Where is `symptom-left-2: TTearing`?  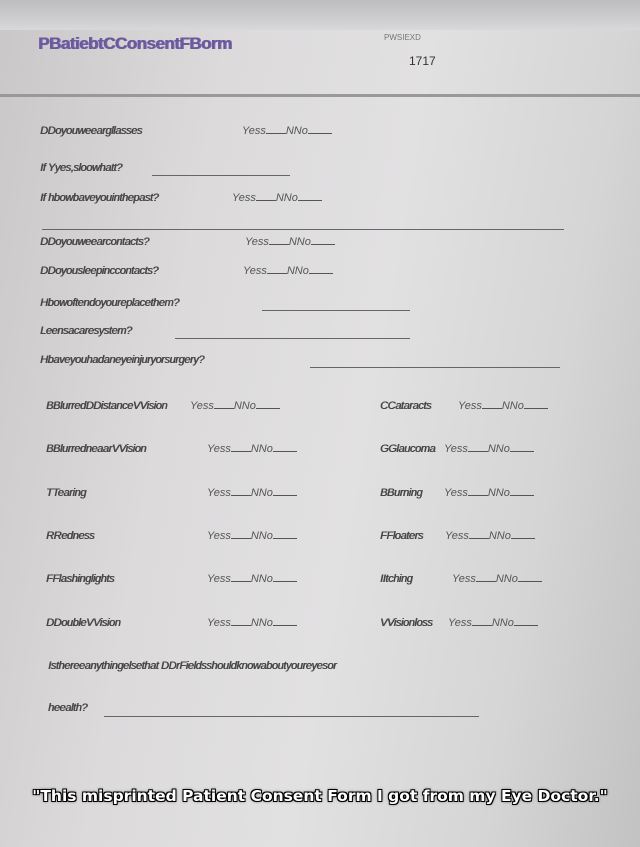 symptom-left-2: TTearing is located at coordinates (66, 493).